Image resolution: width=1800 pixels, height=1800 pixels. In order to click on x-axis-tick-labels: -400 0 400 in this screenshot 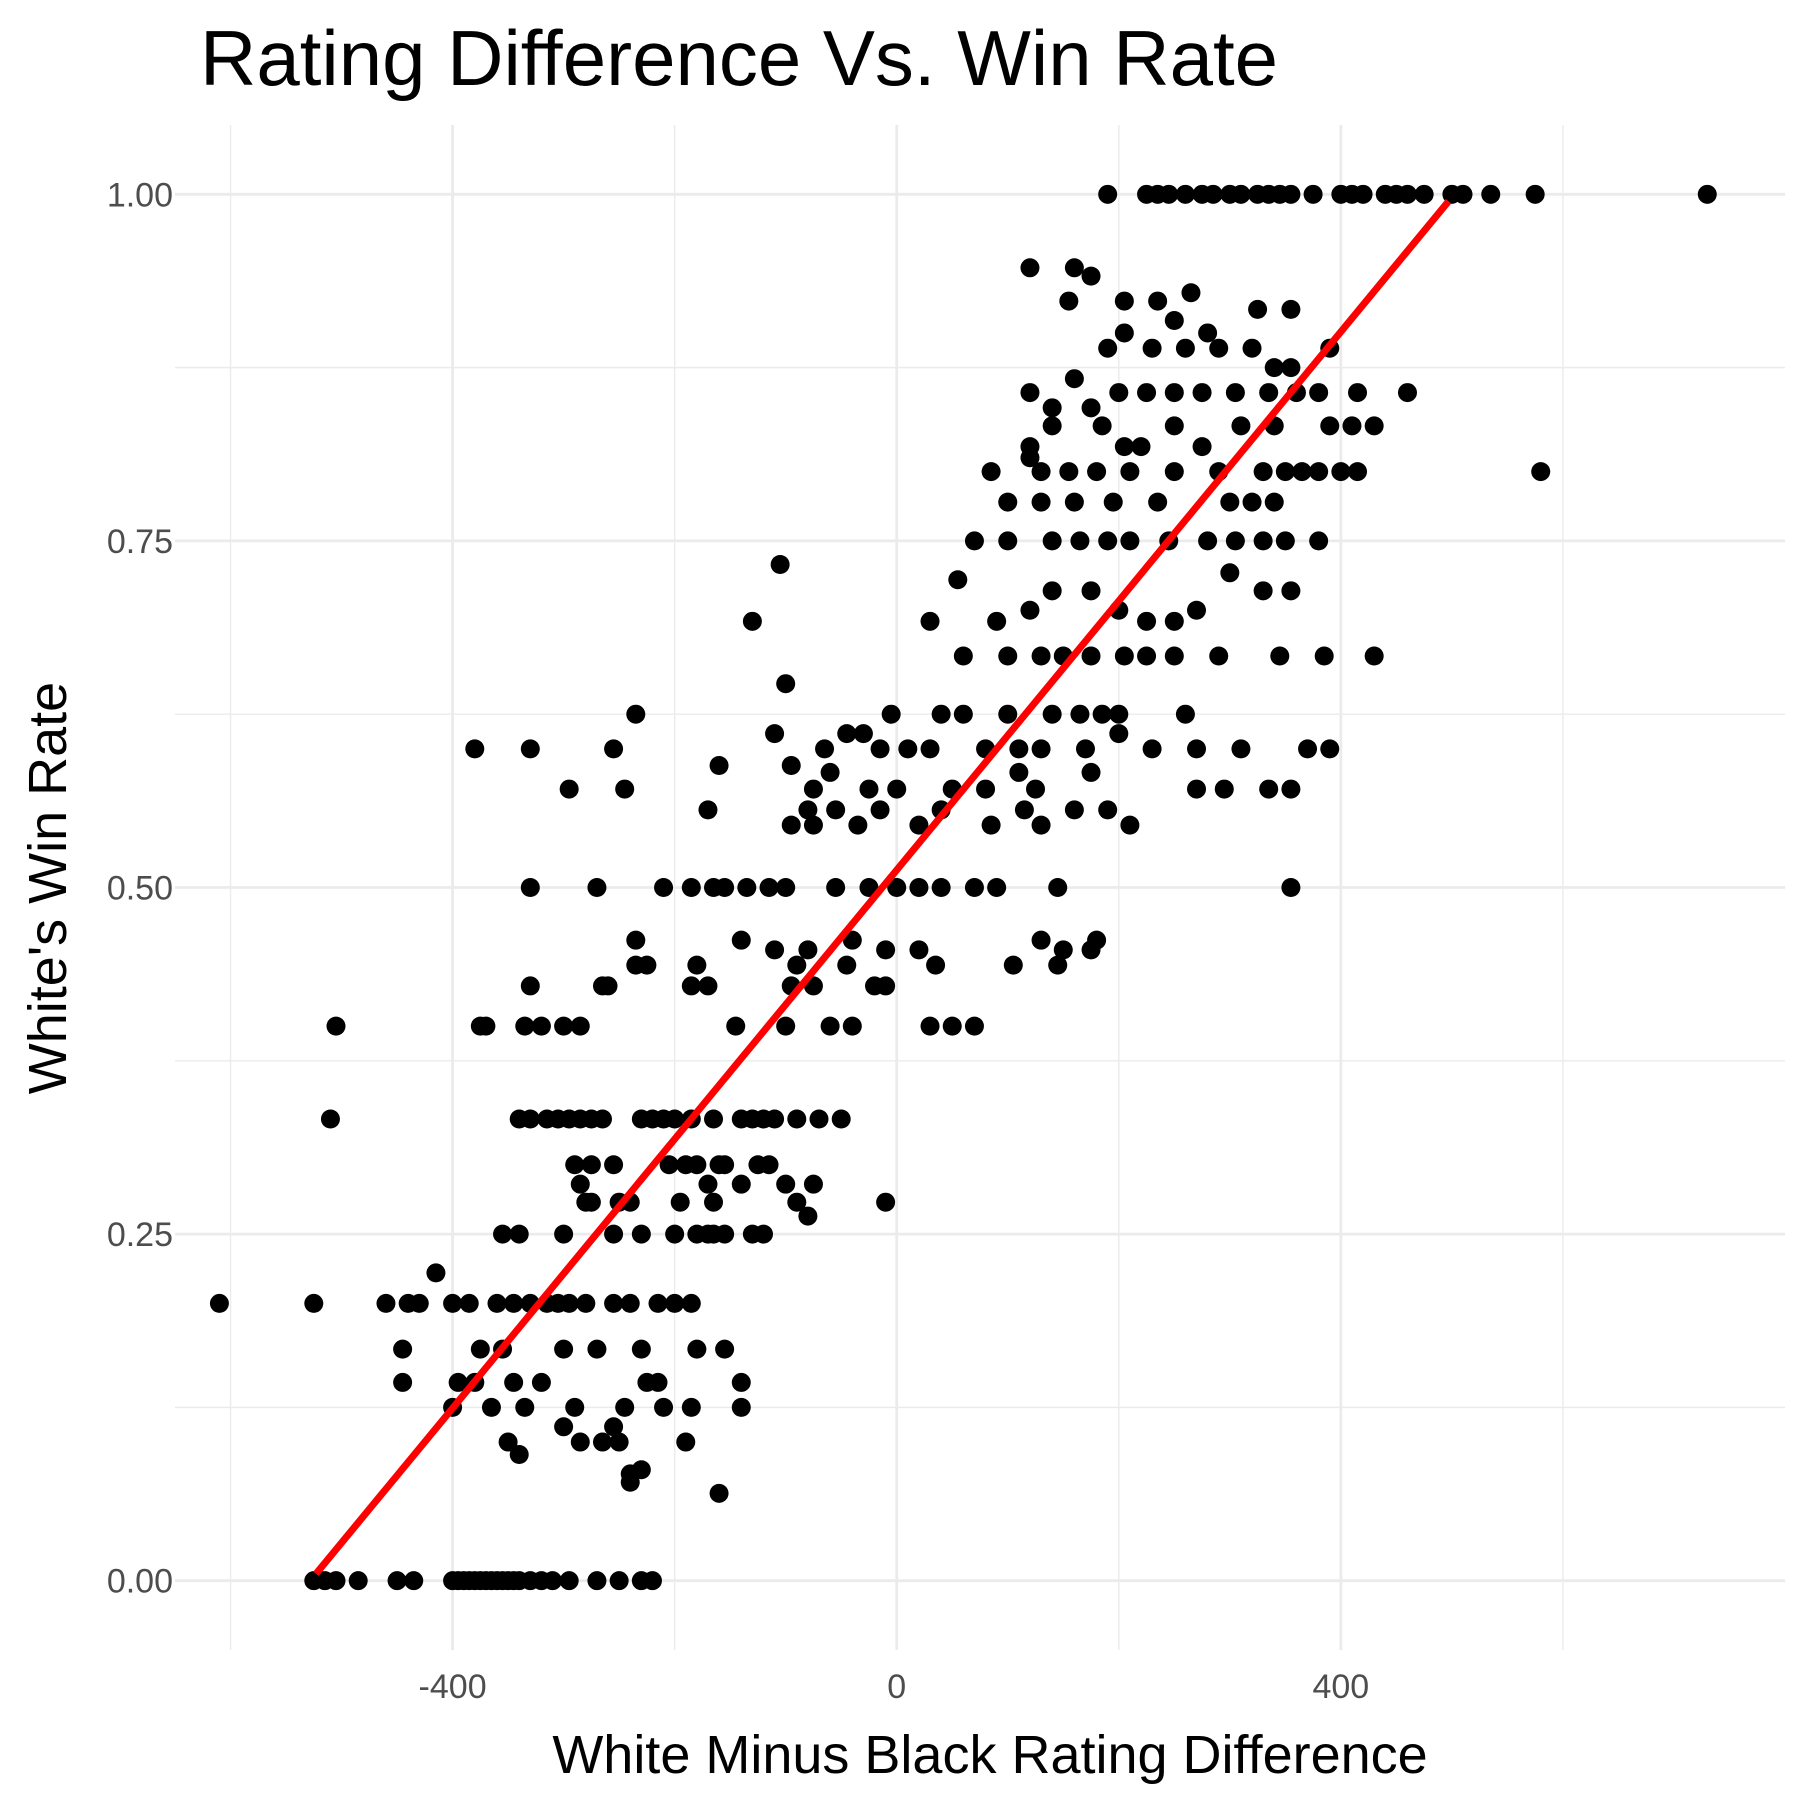, I will do `click(894, 1687)`.